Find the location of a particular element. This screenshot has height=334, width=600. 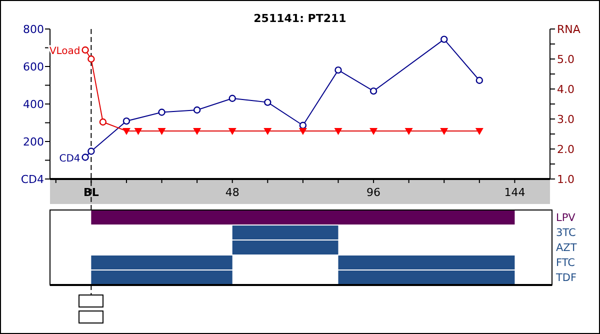

y2-tick-label: 2.0 is located at coordinates (565, 149).